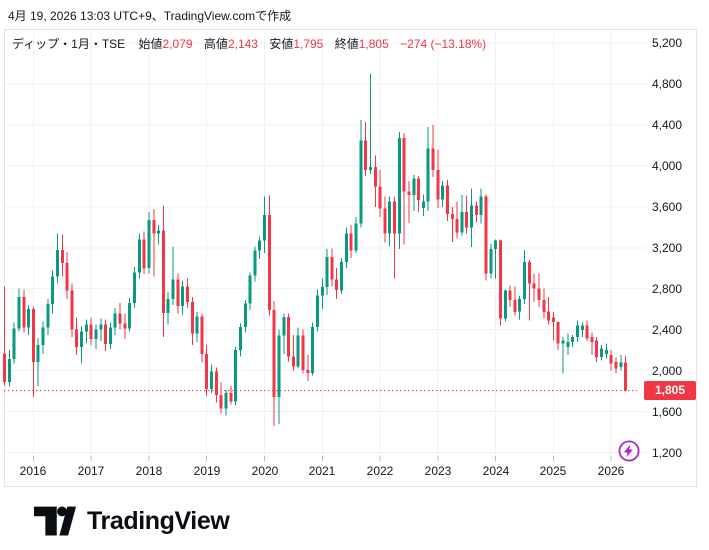  Describe the element at coordinates (308, 44) in the screenshot. I see `low-value: 1,795` at that location.